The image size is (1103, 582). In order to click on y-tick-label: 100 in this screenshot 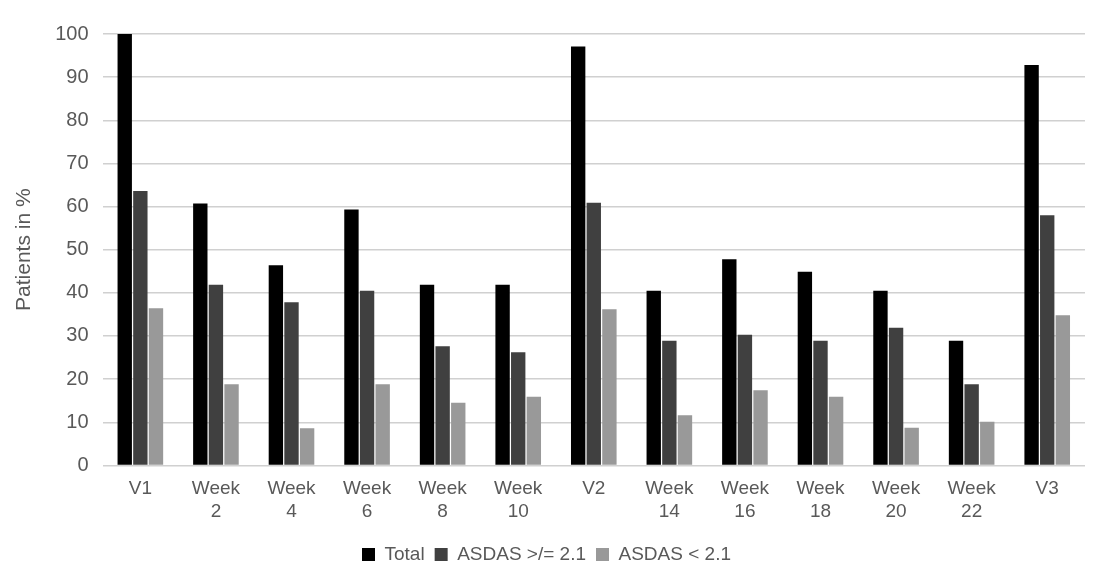, I will do `click(72, 32)`.